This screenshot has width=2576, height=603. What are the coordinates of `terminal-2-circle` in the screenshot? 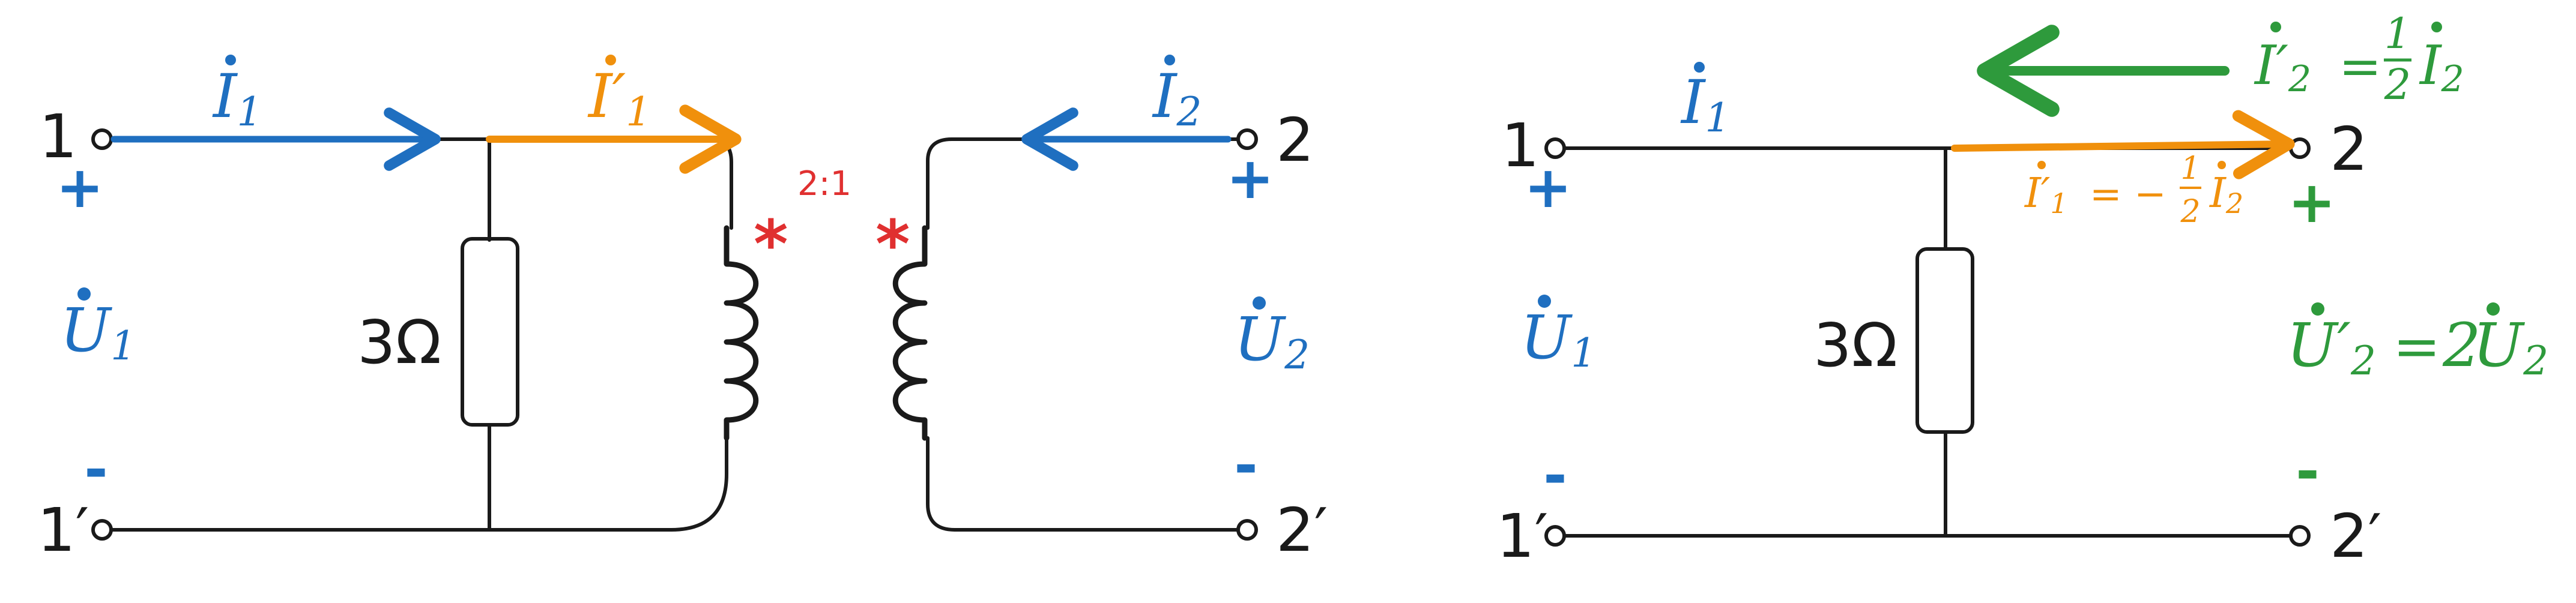 It's located at (1247, 139).